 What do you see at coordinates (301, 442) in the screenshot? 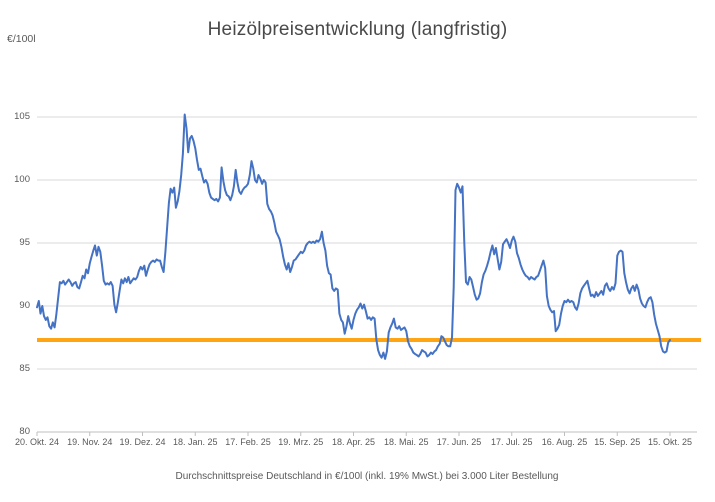
I see `x-axis-tick-label: 19. Mrz. 25` at bounding box center [301, 442].